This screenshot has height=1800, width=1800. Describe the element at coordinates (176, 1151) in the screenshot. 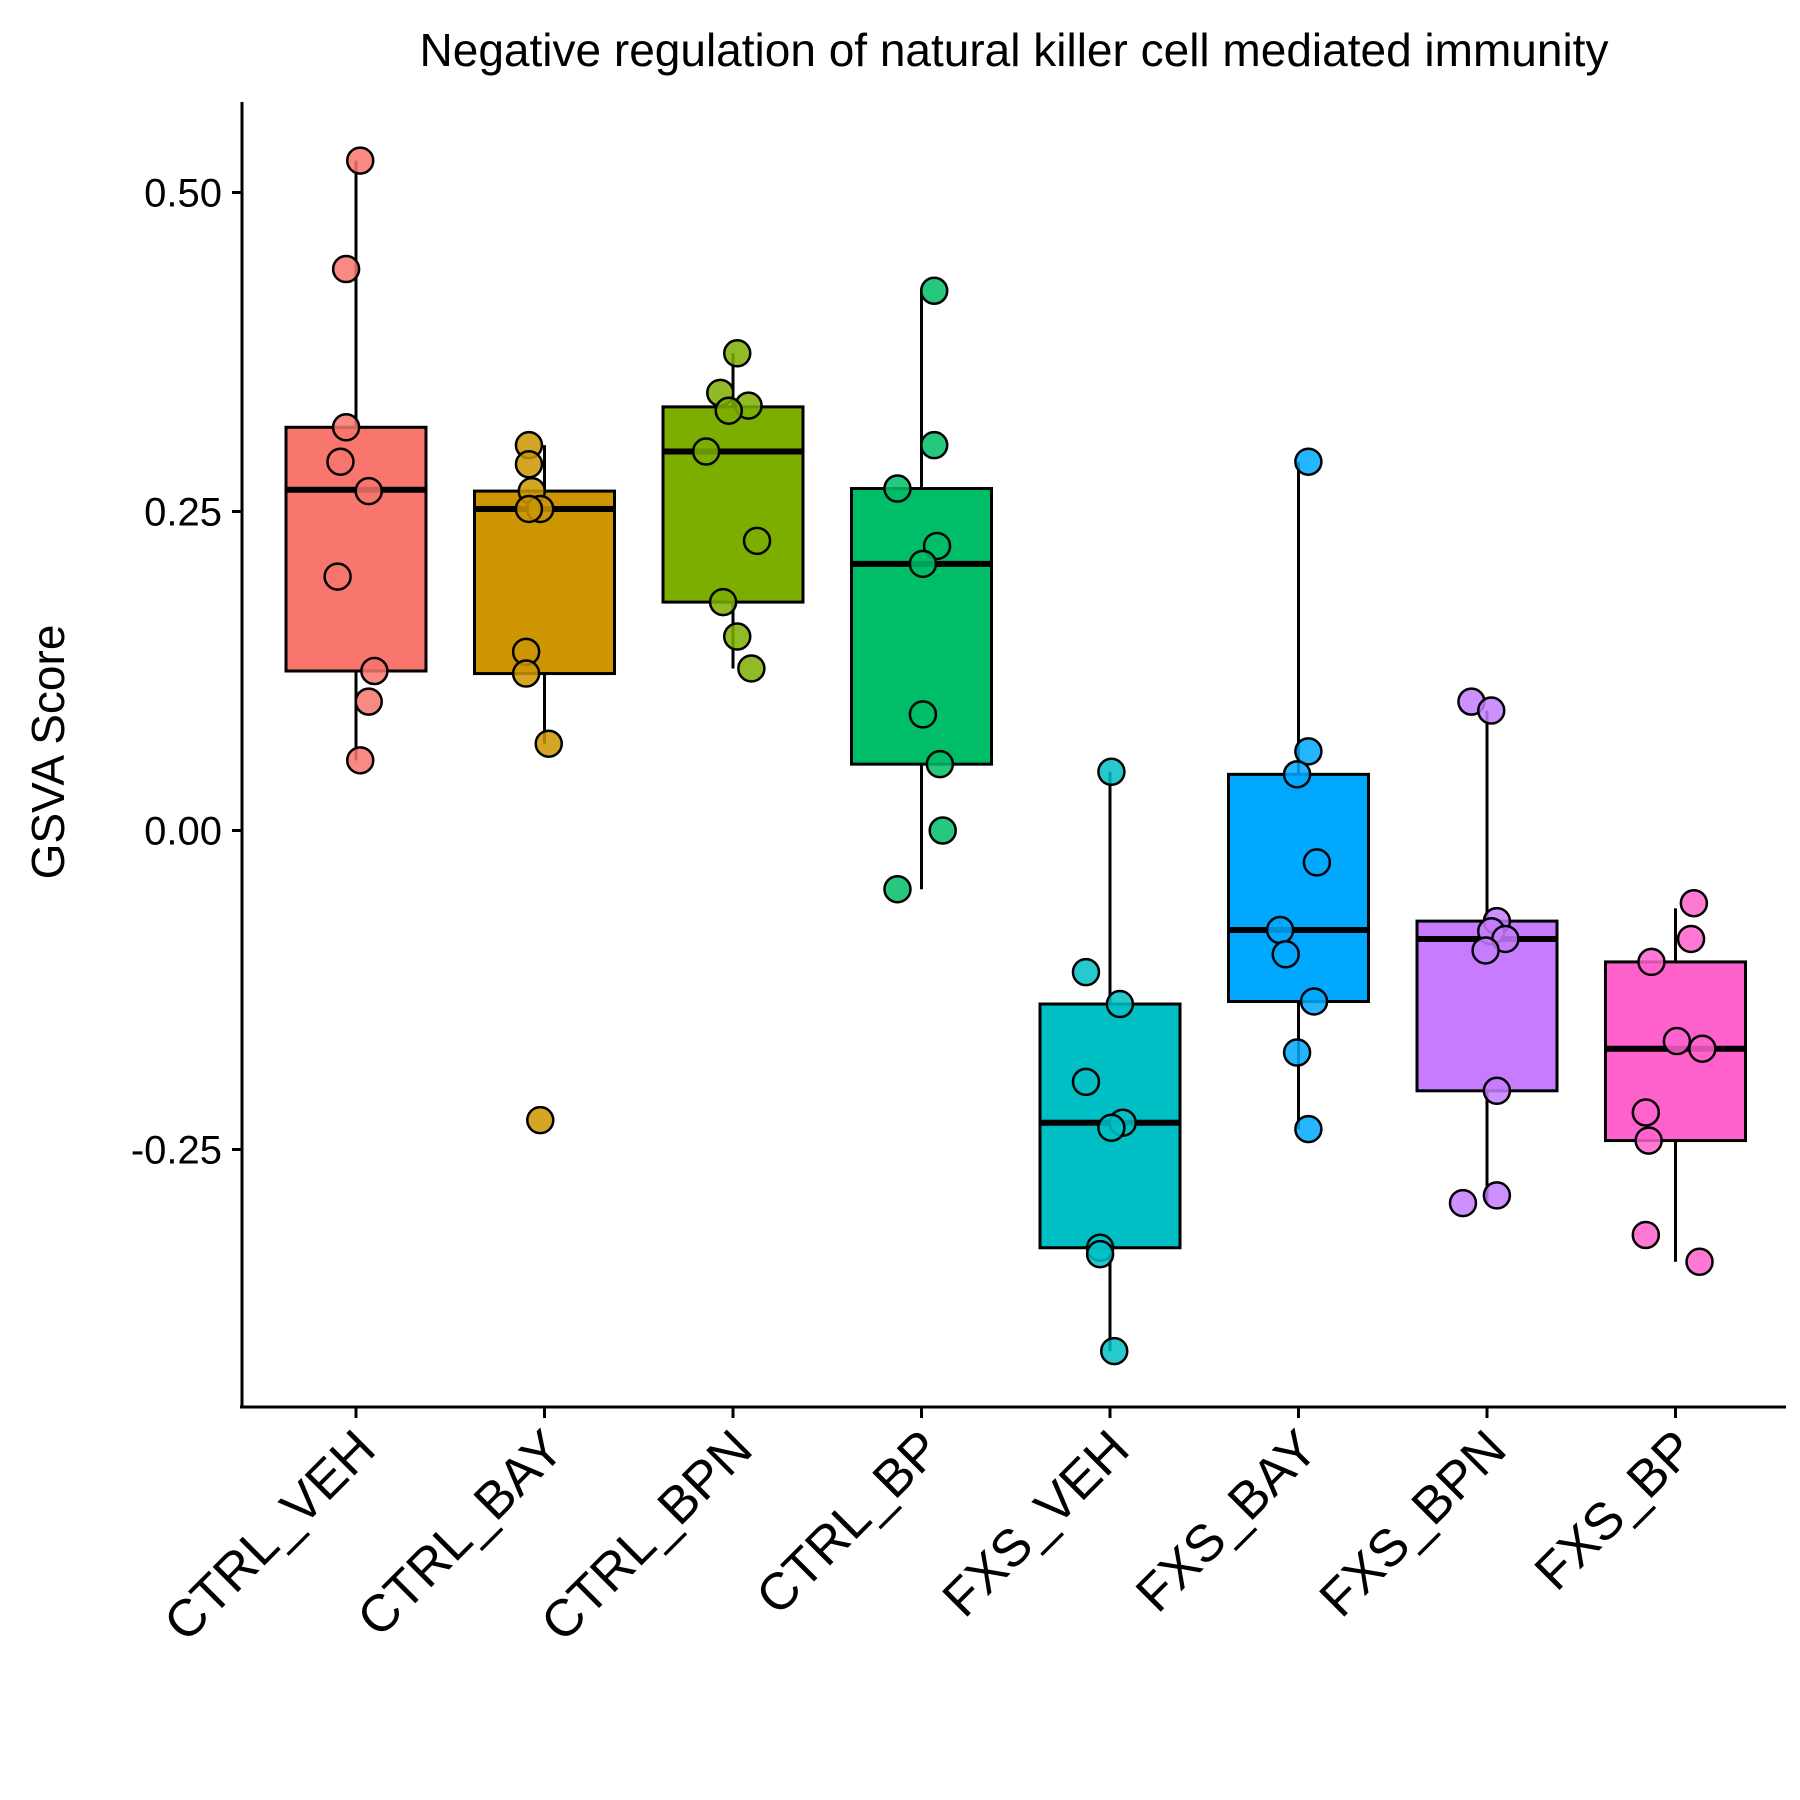

I see `y-tick-label: -0.25` at that location.